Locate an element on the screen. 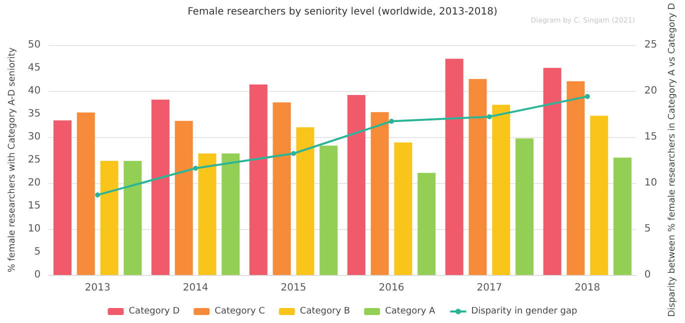 The image size is (685, 323). y2-axis-title: Disparity between % female researchers in Category A vs Category D is located at coordinates (673, 159).